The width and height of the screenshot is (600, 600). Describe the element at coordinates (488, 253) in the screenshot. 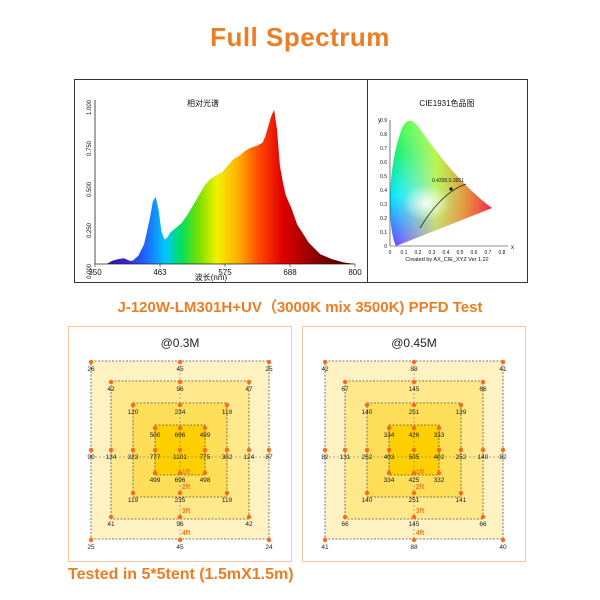

I see `cie-x-tick-label: 0.7` at that location.